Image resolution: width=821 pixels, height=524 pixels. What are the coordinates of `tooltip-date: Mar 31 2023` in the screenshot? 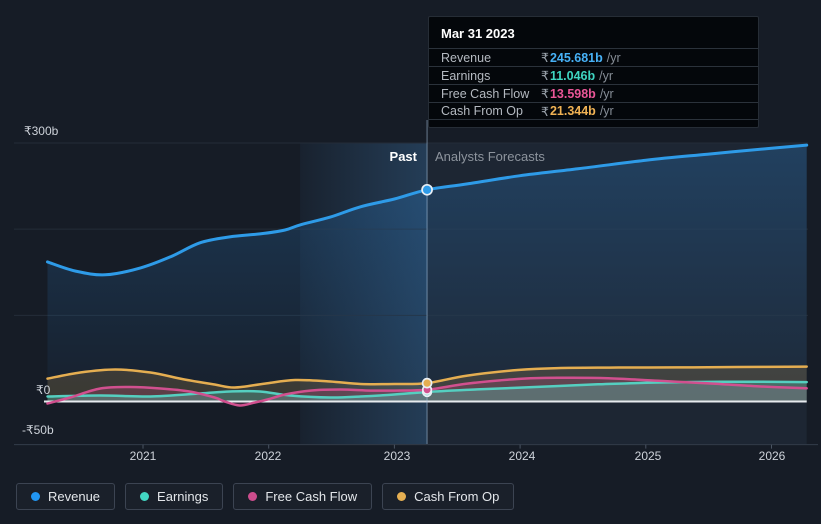 It's located at (478, 33).